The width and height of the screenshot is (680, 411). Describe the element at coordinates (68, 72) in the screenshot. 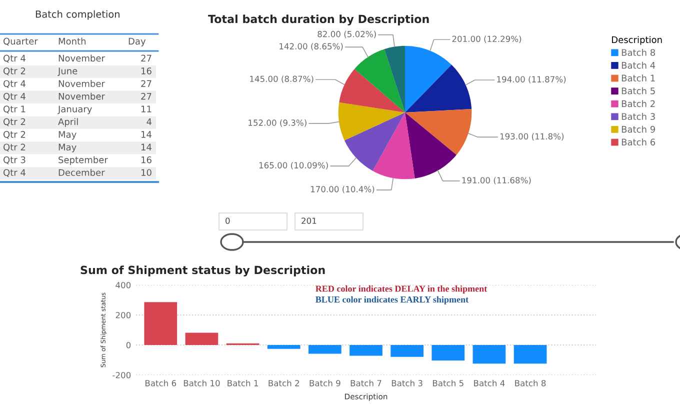

I see `text: June` at that location.